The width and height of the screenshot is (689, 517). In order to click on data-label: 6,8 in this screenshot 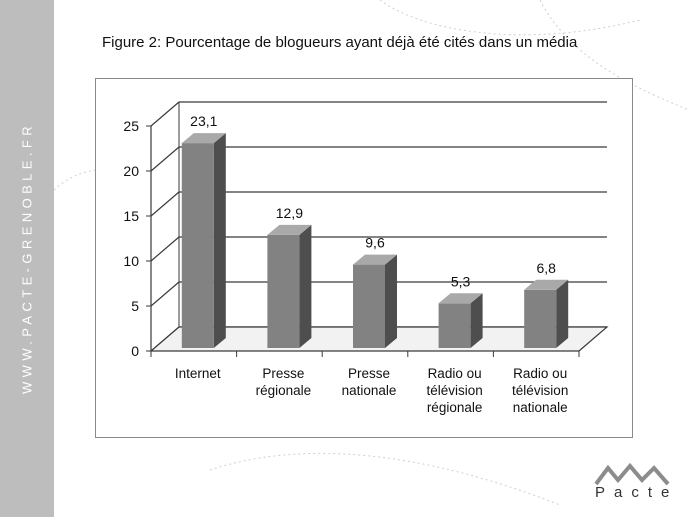, I will do `click(546, 268)`.